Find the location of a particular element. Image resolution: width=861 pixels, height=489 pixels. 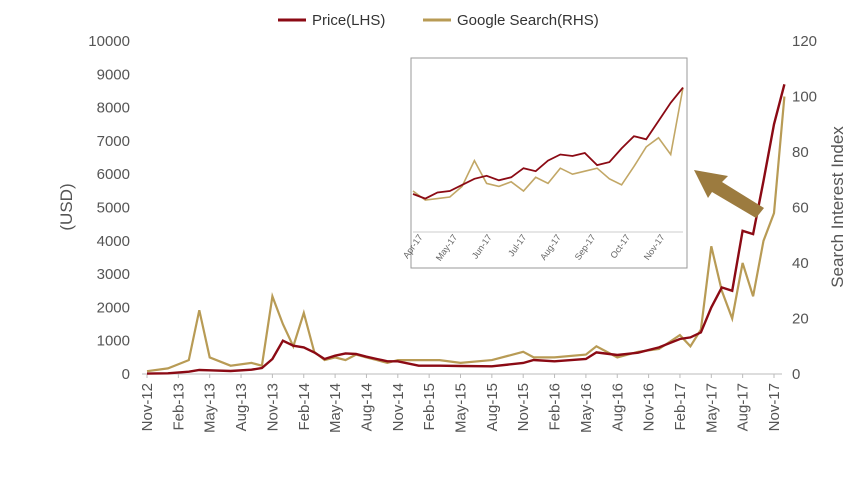

x-tick-label: Nov-15 is located at coordinates (523, 407).